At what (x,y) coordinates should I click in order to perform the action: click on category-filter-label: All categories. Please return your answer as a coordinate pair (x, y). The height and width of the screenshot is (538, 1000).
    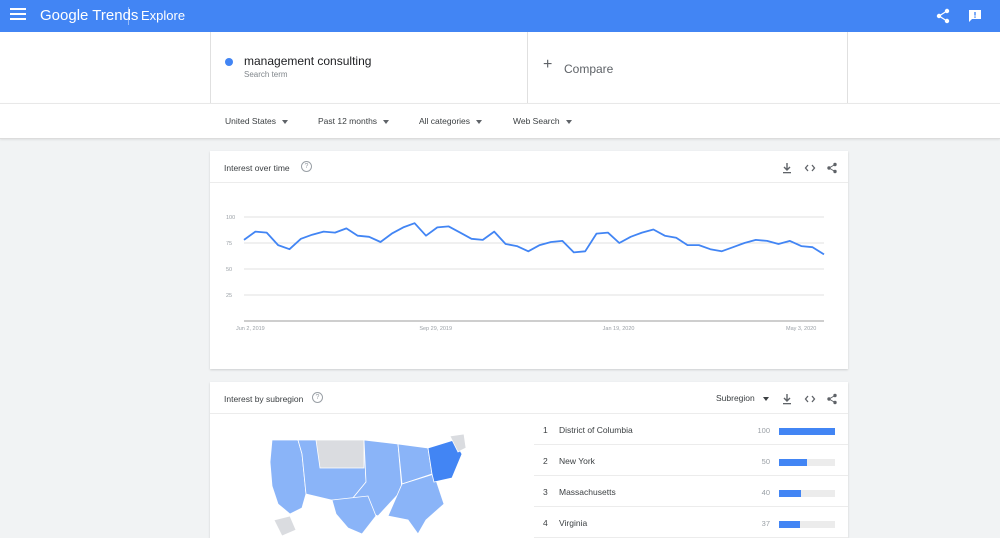
    Looking at the image, I should click on (445, 121).